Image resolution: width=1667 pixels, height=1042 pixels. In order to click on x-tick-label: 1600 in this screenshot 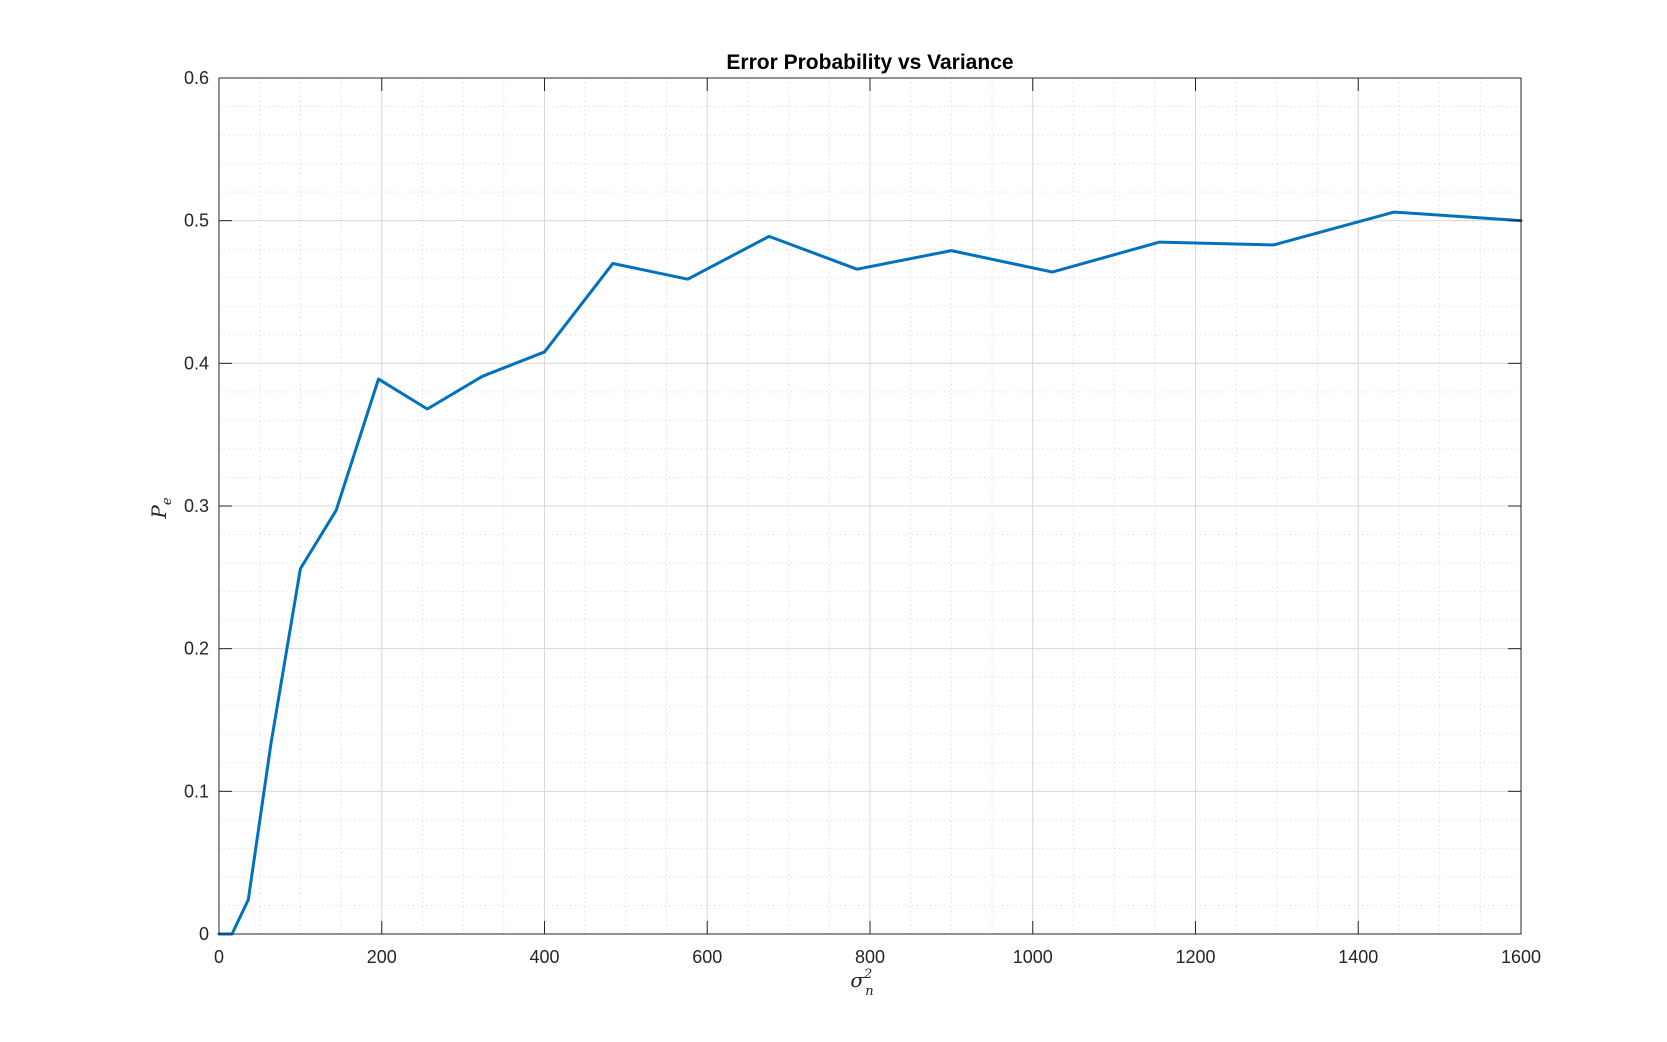, I will do `click(1521, 957)`.